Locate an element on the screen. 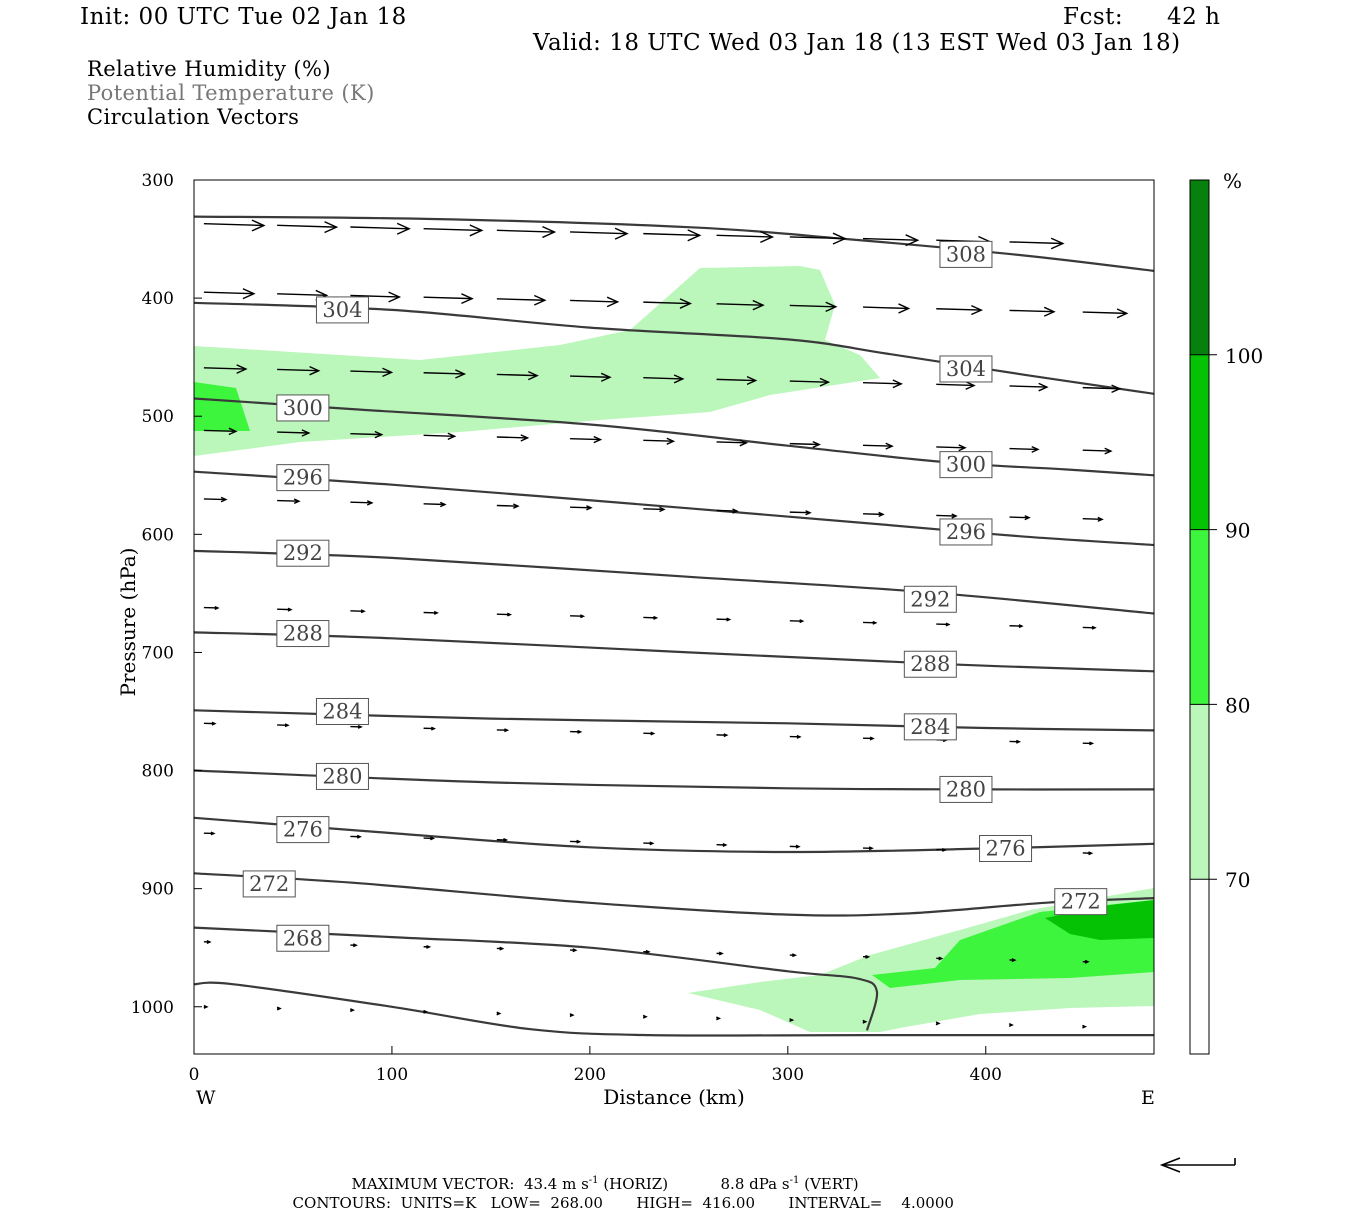 Image resolution: width=1350 pixels, height=1212 pixels. colorbar-label-70: 70 is located at coordinates (1237, 880).